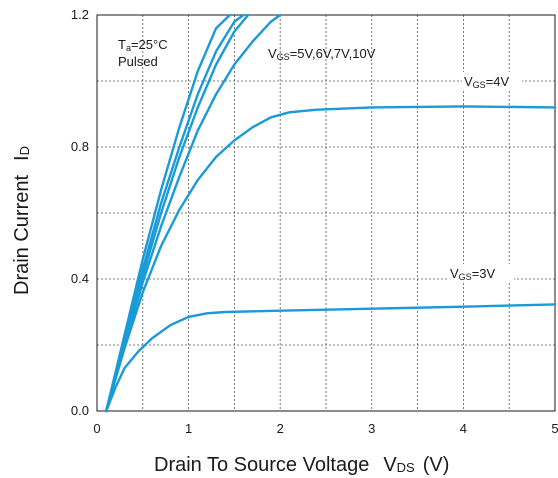  What do you see at coordinates (473, 274) in the screenshot?
I see `vgs3-label: VGS=3V` at bounding box center [473, 274].